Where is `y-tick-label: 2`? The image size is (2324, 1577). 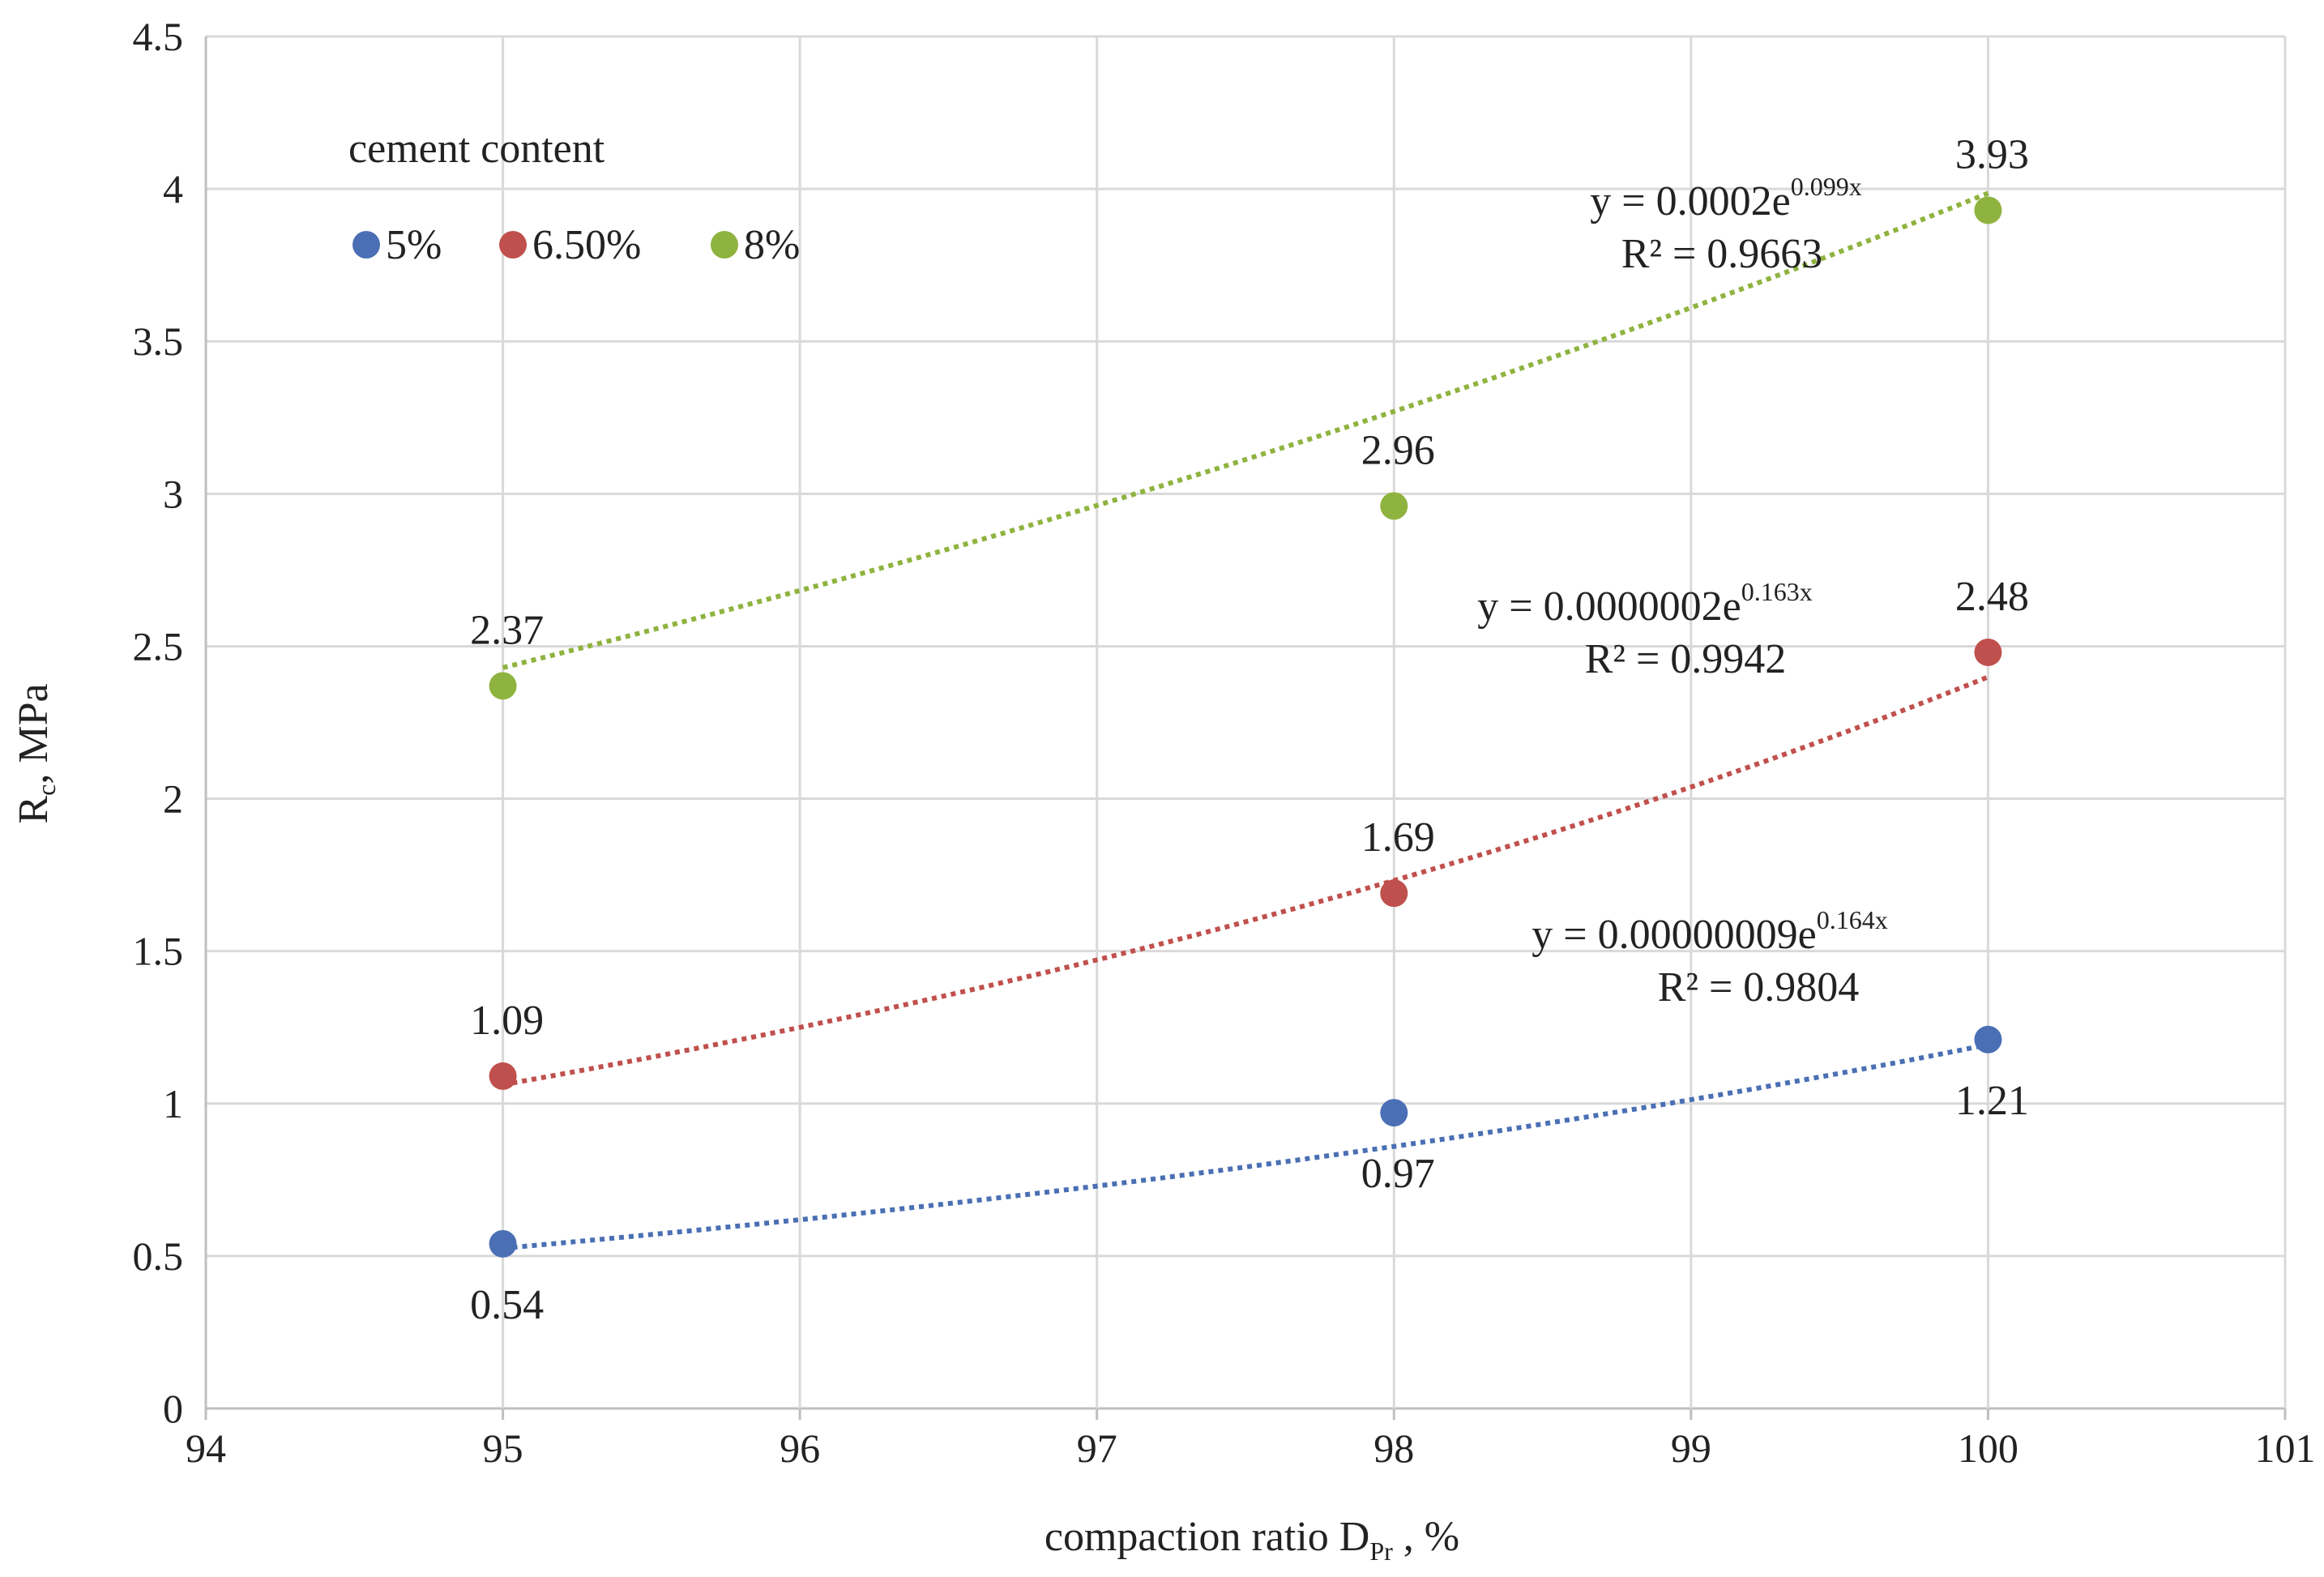
y-tick-label: 2 is located at coordinates (173, 799).